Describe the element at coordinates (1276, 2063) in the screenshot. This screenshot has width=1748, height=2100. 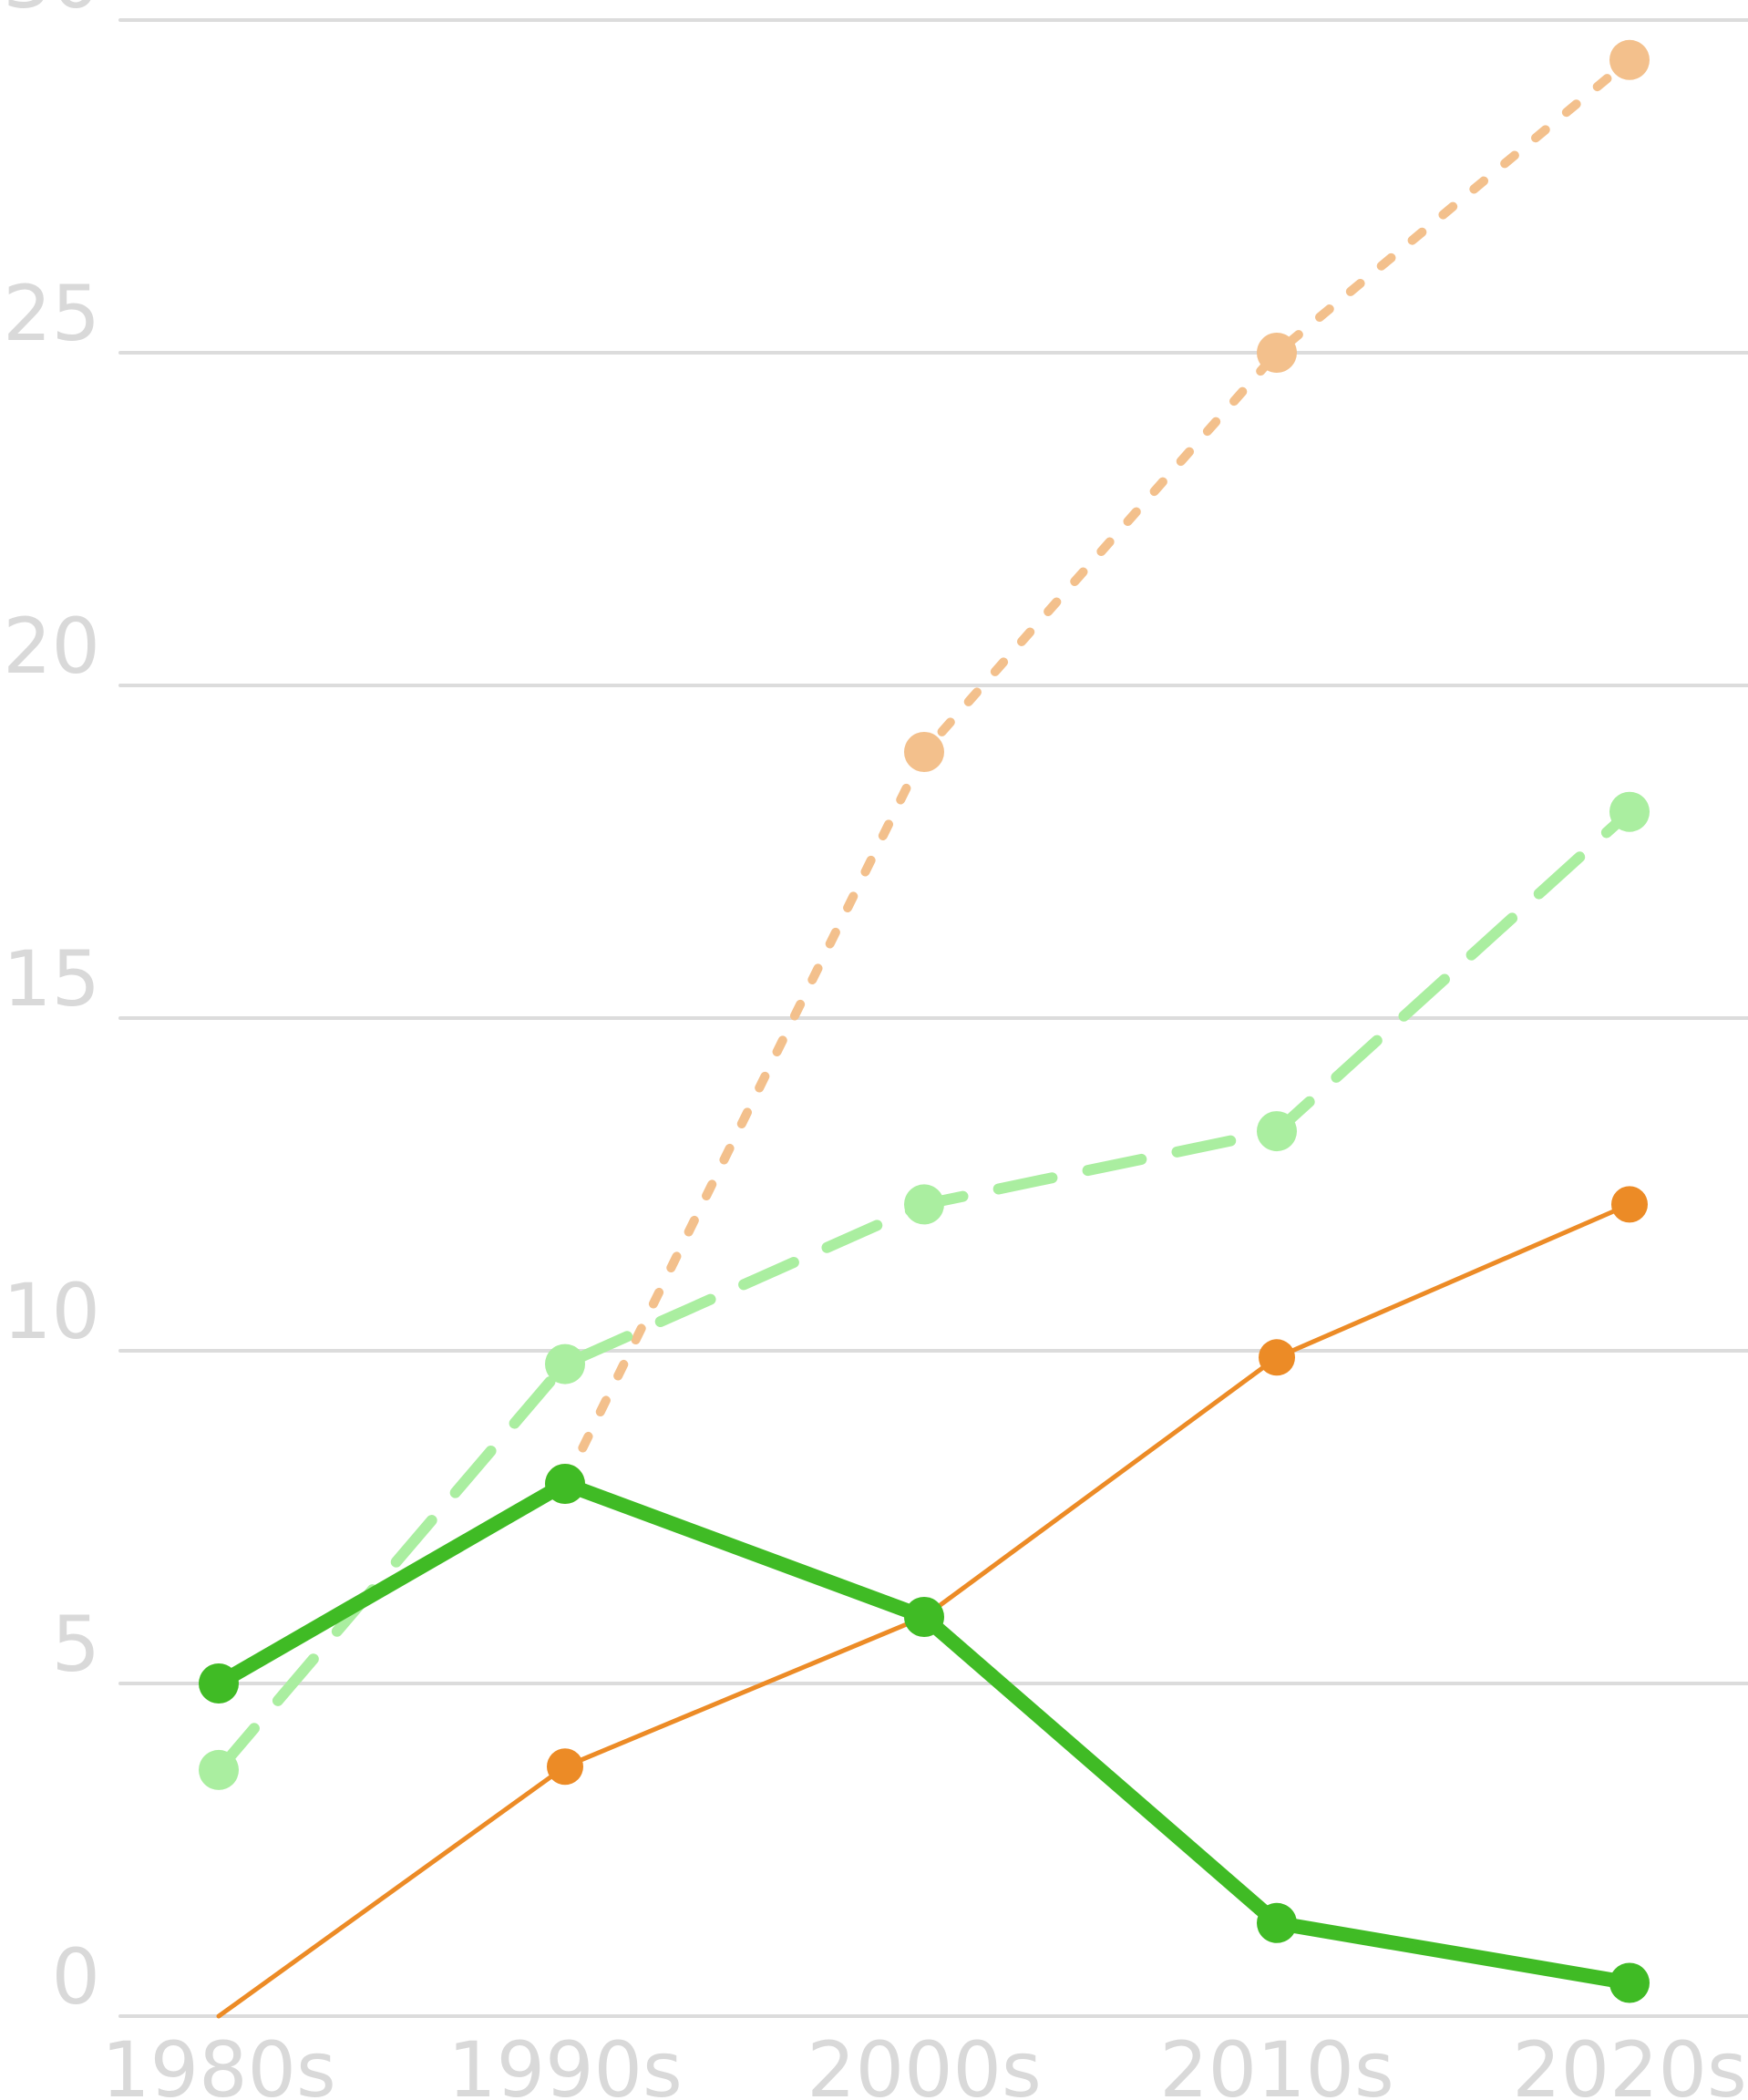
I see `x-tick-label: 2010s` at that location.